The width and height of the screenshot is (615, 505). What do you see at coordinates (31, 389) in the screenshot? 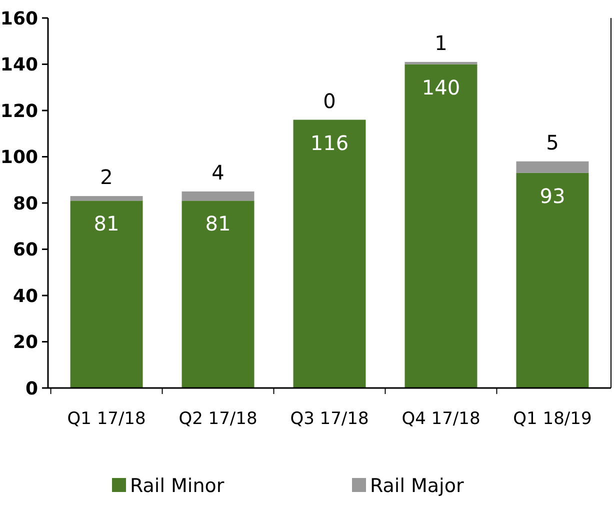
I see `y-tick-label: 0` at bounding box center [31, 389].